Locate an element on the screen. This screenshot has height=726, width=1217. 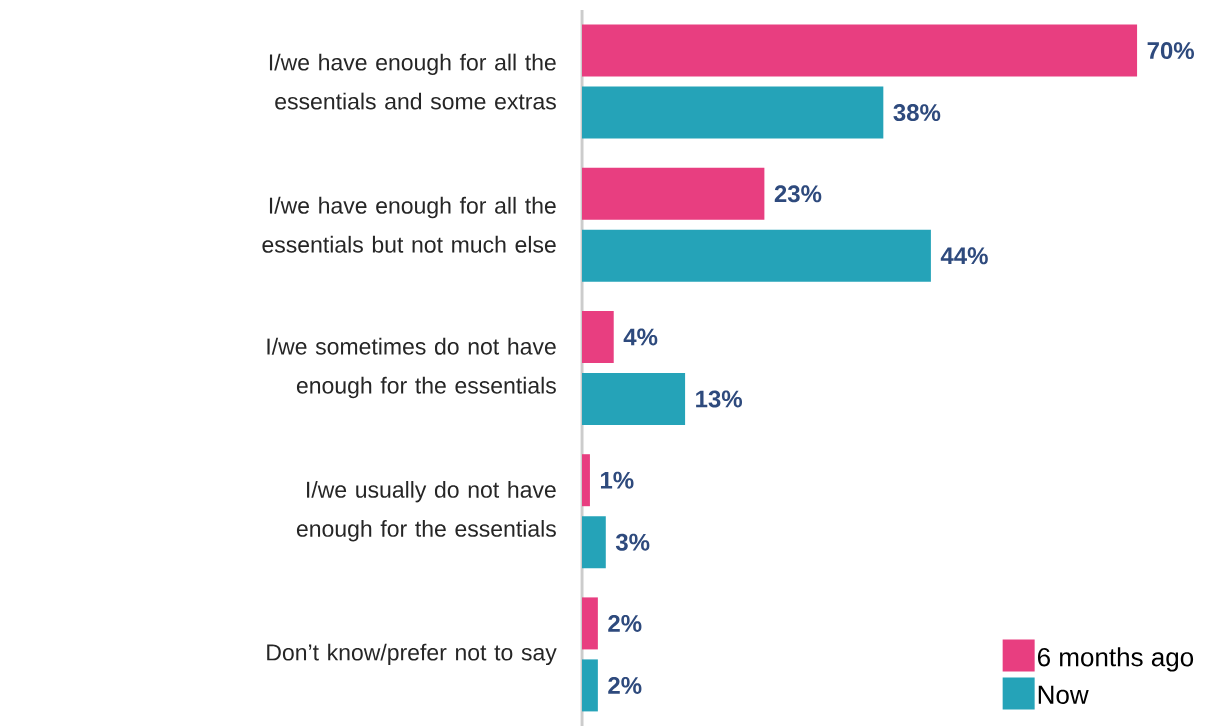
data-label: 70% is located at coordinates (1170, 51).